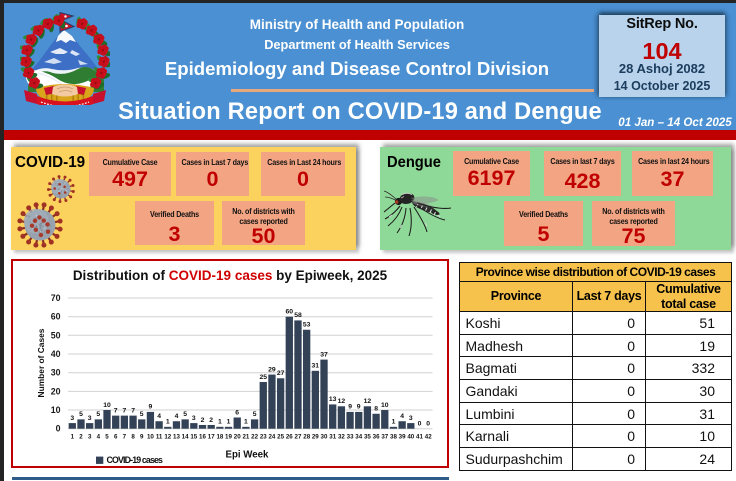 Image resolution: width=736 pixels, height=481 pixels. What do you see at coordinates (350, 436) in the screenshot?
I see `svg-text: 33` at bounding box center [350, 436].